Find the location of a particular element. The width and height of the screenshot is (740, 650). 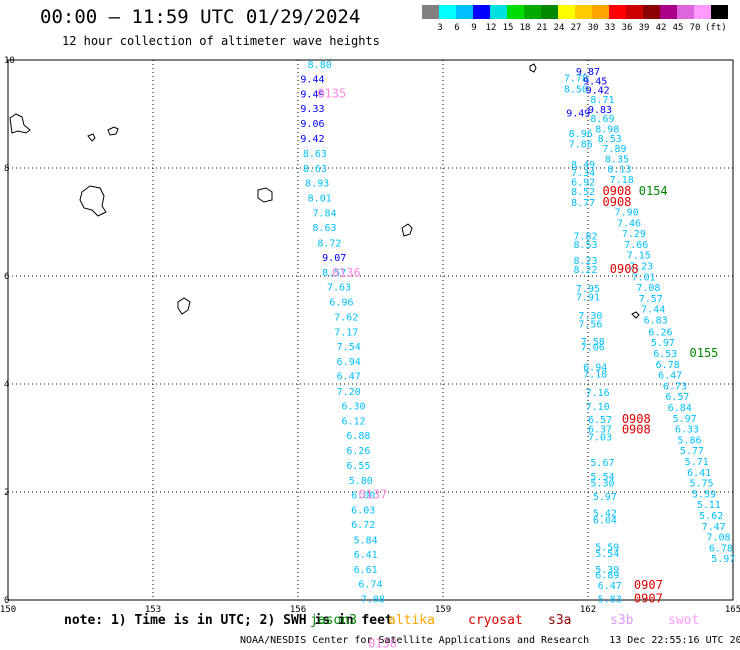

pass-label: 0137 is located at coordinates (372, 494).